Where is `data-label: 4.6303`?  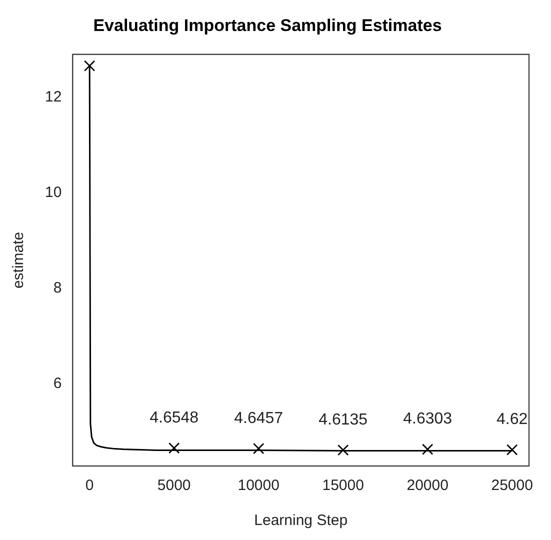 data-label: 4.6303 is located at coordinates (427, 419).